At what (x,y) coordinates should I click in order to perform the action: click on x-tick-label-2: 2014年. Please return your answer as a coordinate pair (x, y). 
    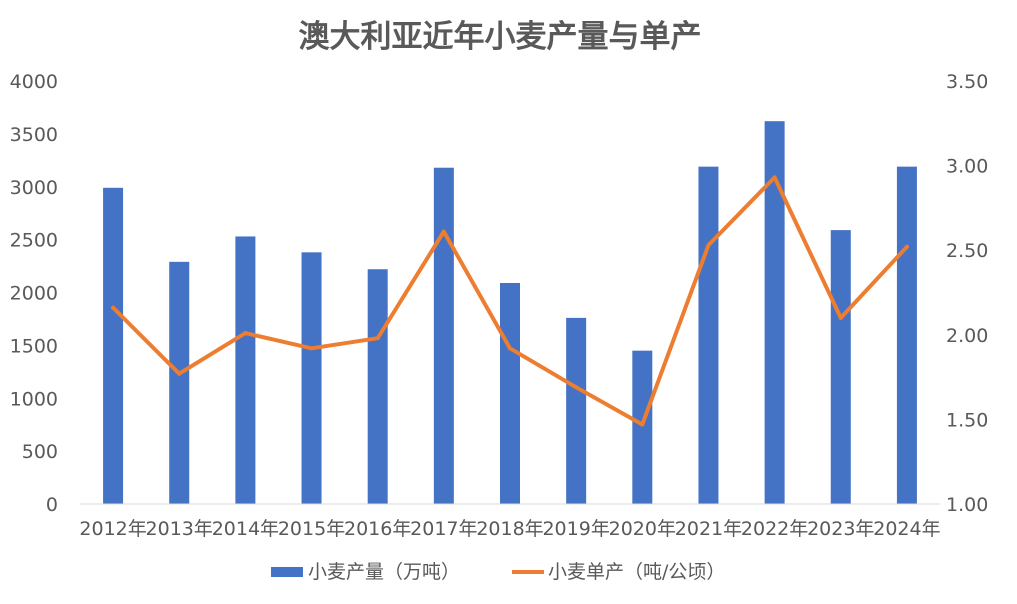
    Looking at the image, I should click on (245, 529).